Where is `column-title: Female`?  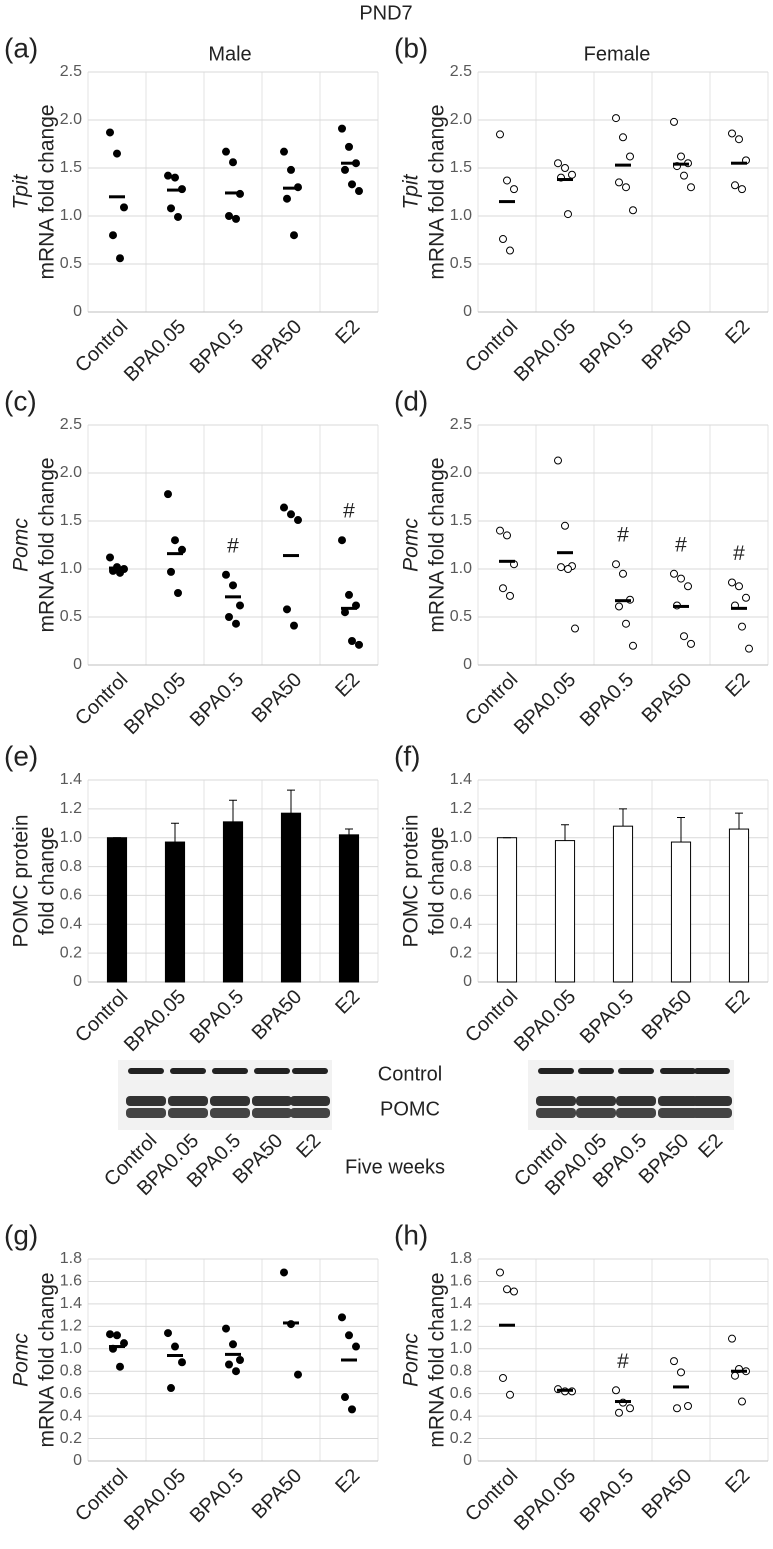 column-title: Female is located at coordinates (617, 54).